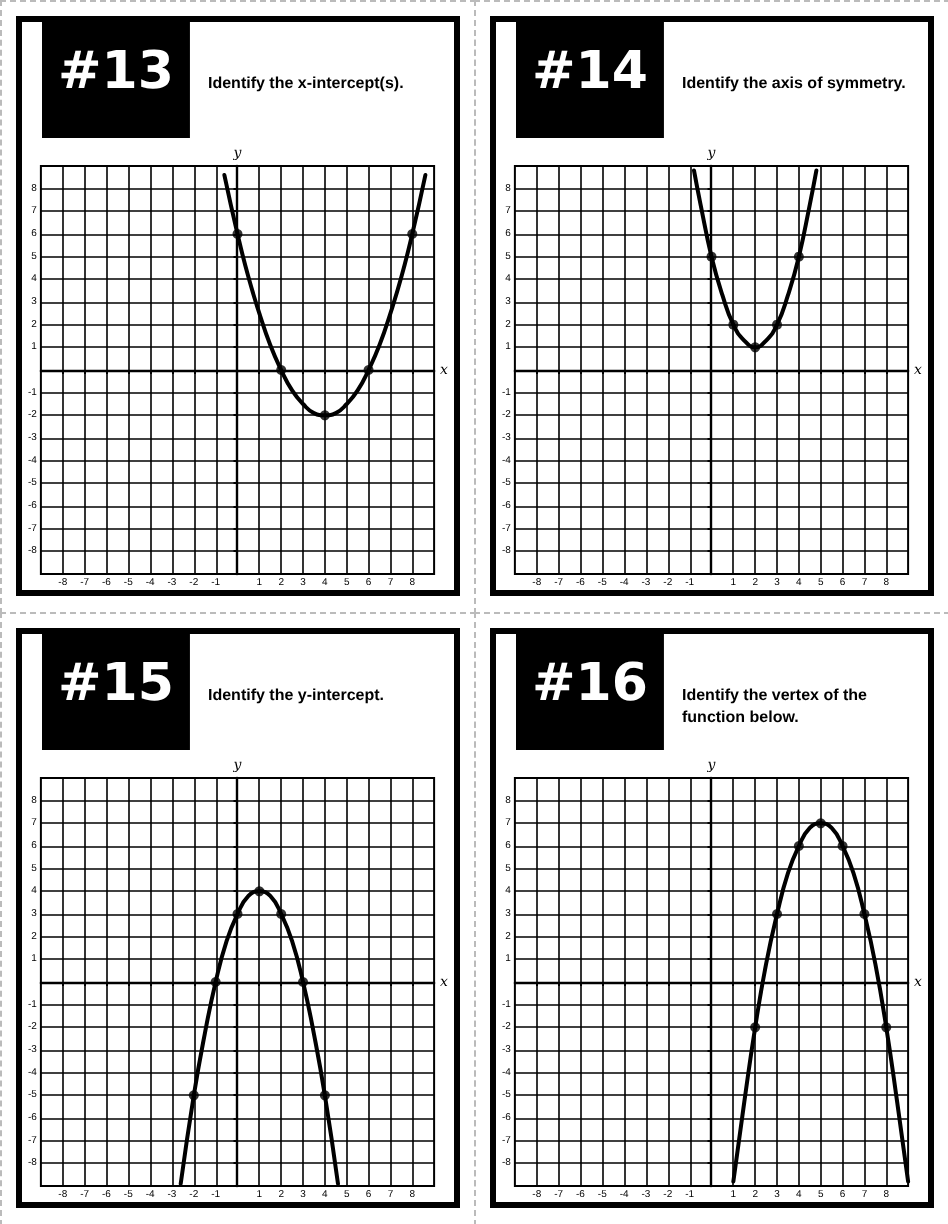  I want to click on chart-title: #15, so click(116, 684).